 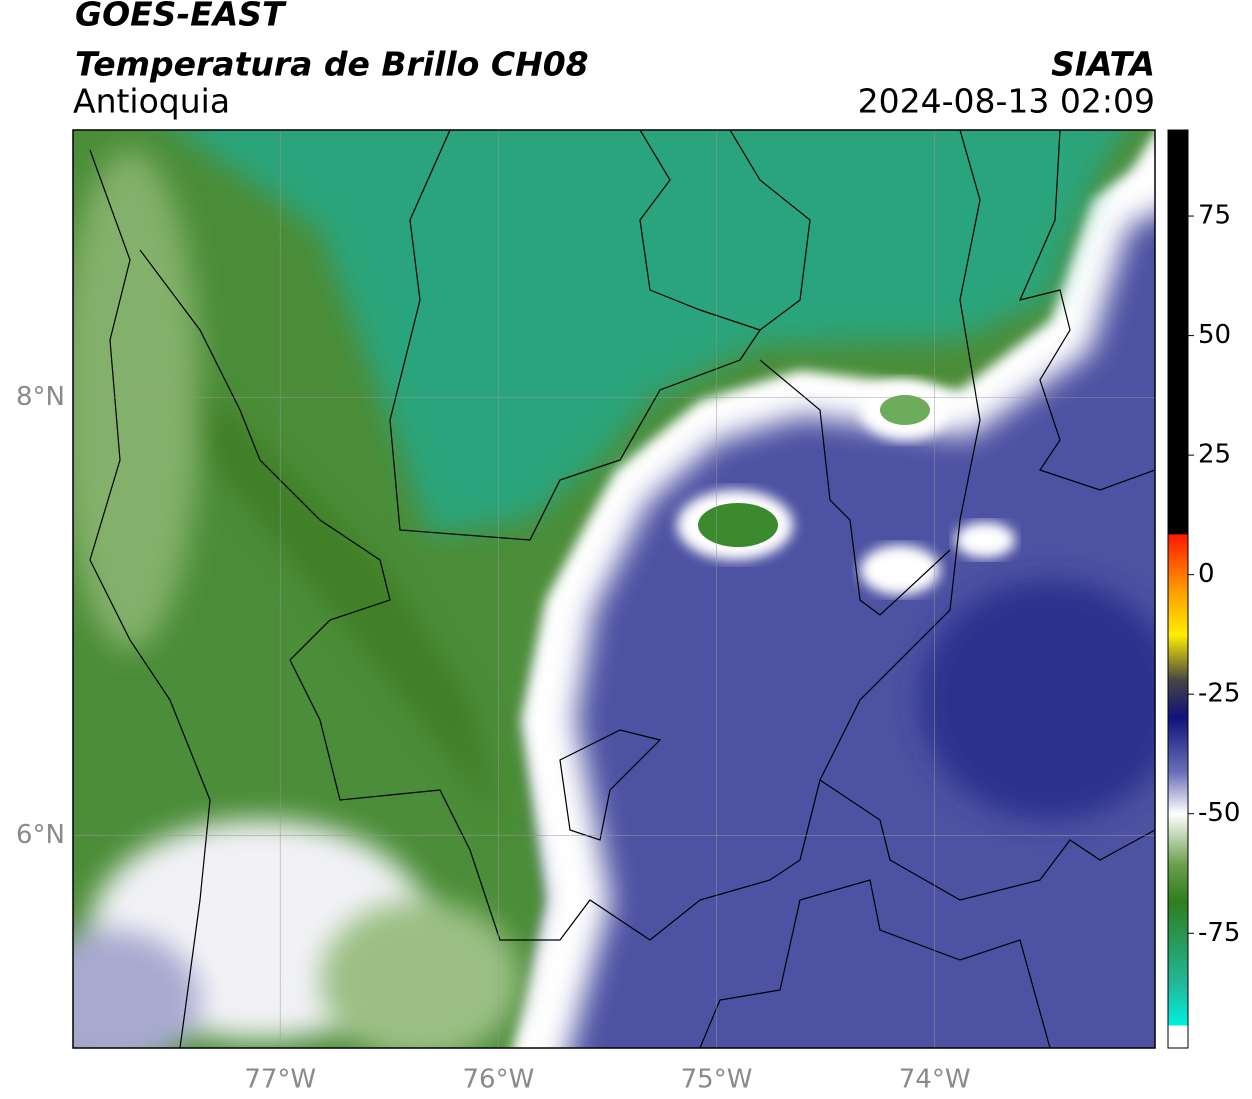 What do you see at coordinates (1219, 933) in the screenshot?
I see `colorbar-tick-label: -75` at bounding box center [1219, 933].